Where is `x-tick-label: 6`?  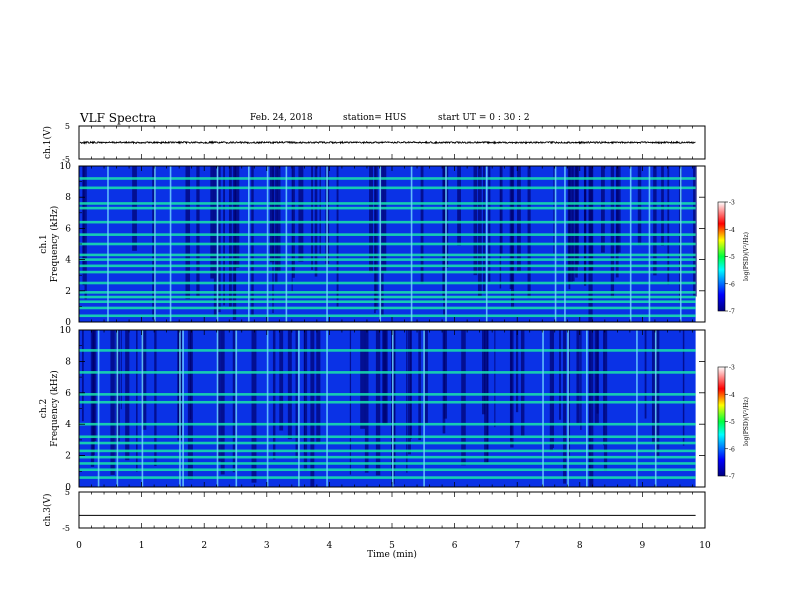 x-tick-label: 6 is located at coordinates (455, 546).